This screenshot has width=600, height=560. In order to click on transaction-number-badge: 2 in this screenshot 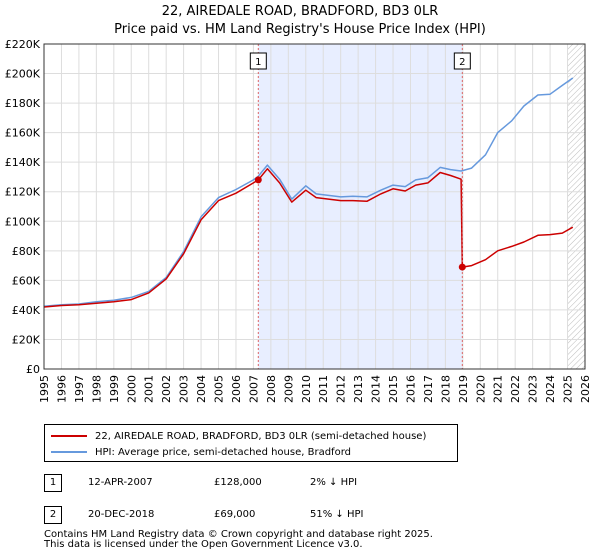, I will do `click(53, 515)`.